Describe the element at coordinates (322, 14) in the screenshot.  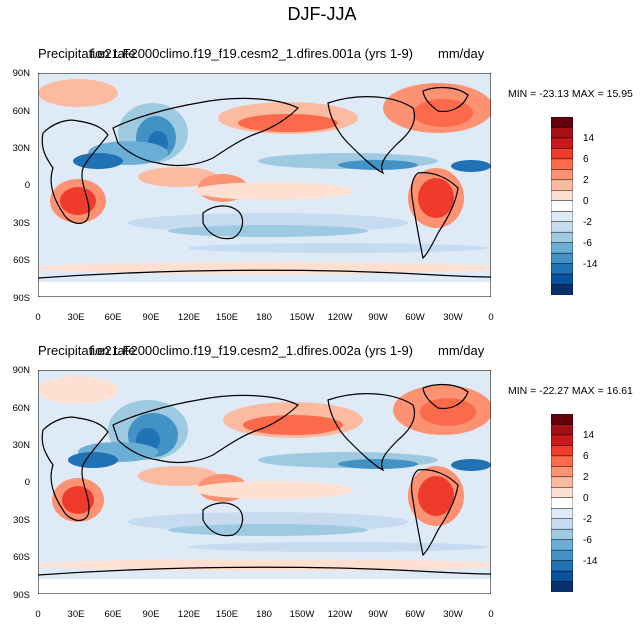
I see `figure-title: DJF-JJA` at that location.